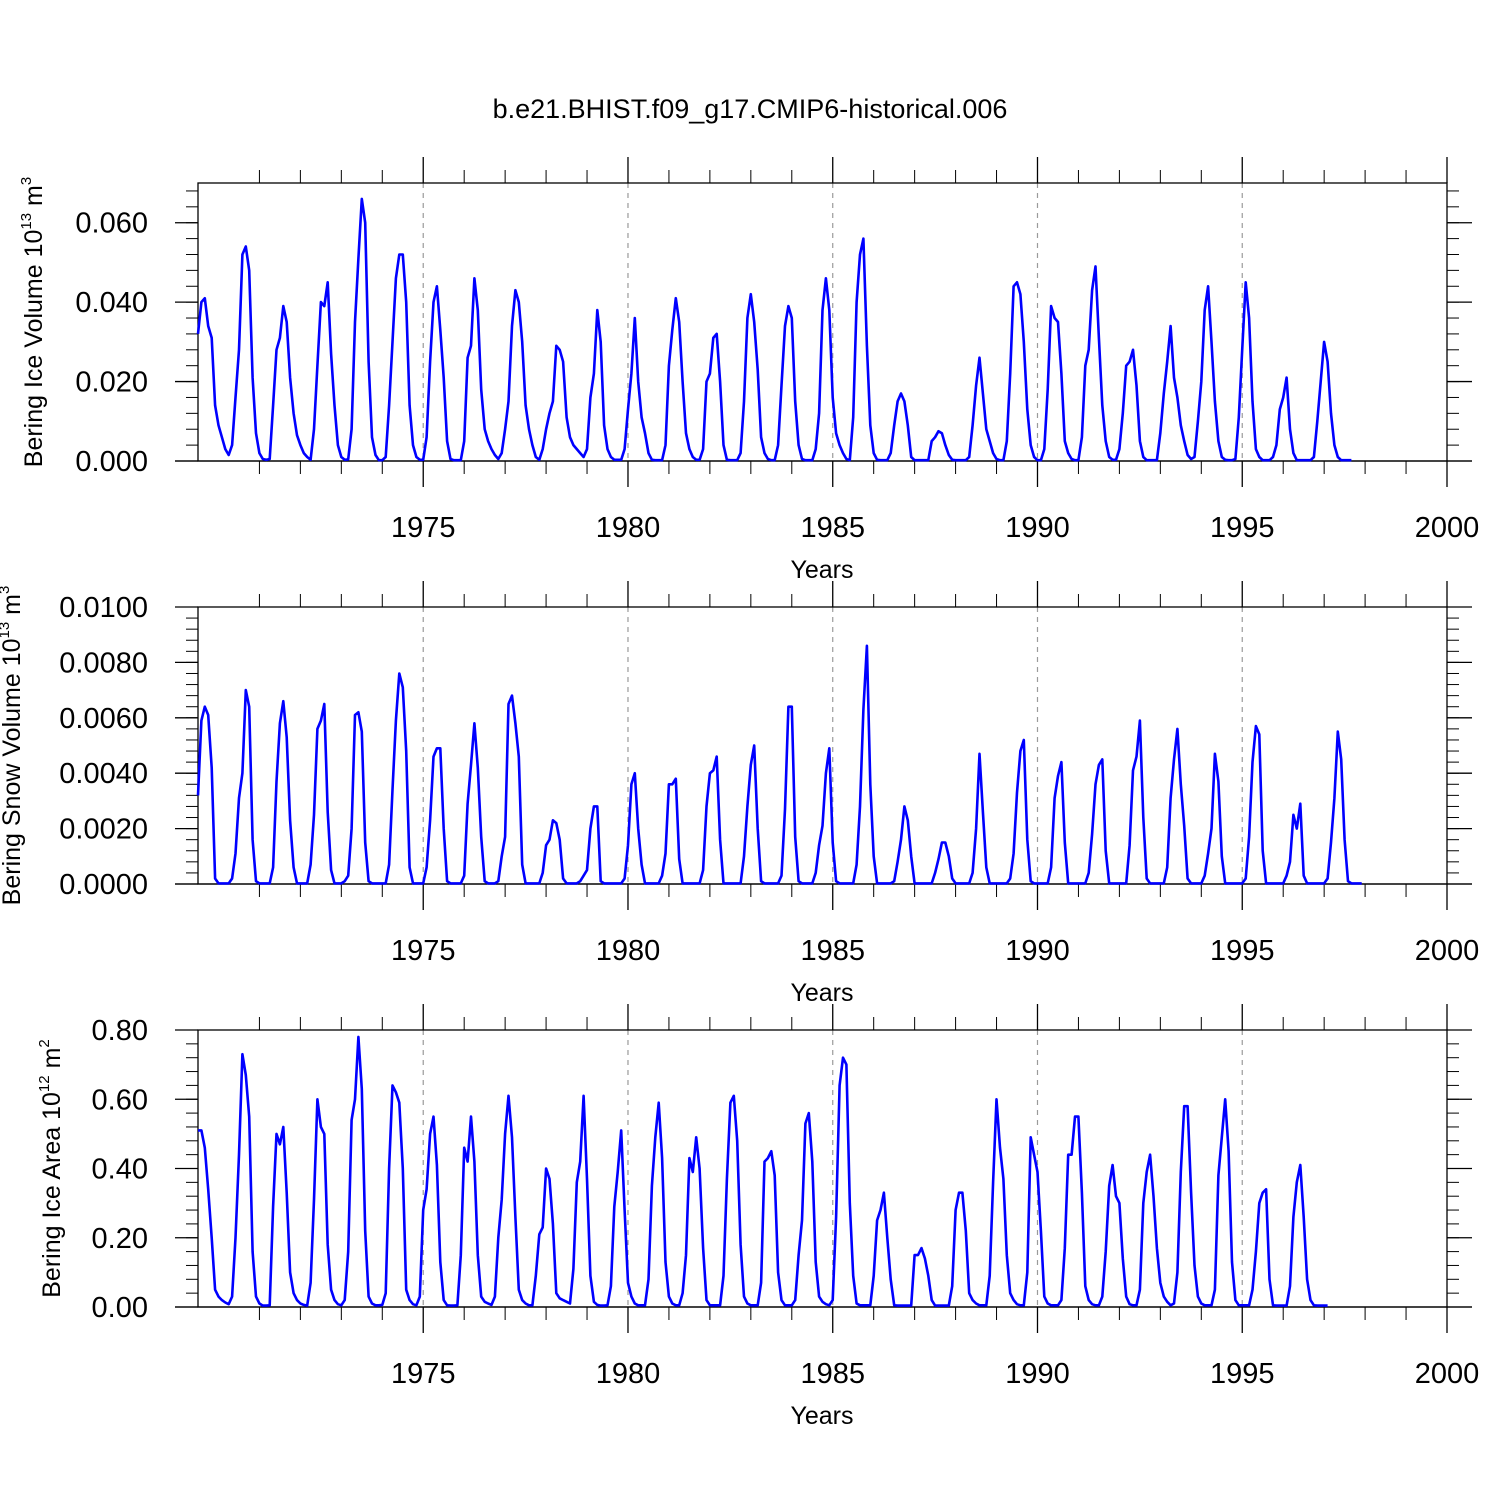 This screenshot has width=1500, height=1500. What do you see at coordinates (103, 885) in the screenshot?
I see `y-tick-label: 0.0000` at bounding box center [103, 885].